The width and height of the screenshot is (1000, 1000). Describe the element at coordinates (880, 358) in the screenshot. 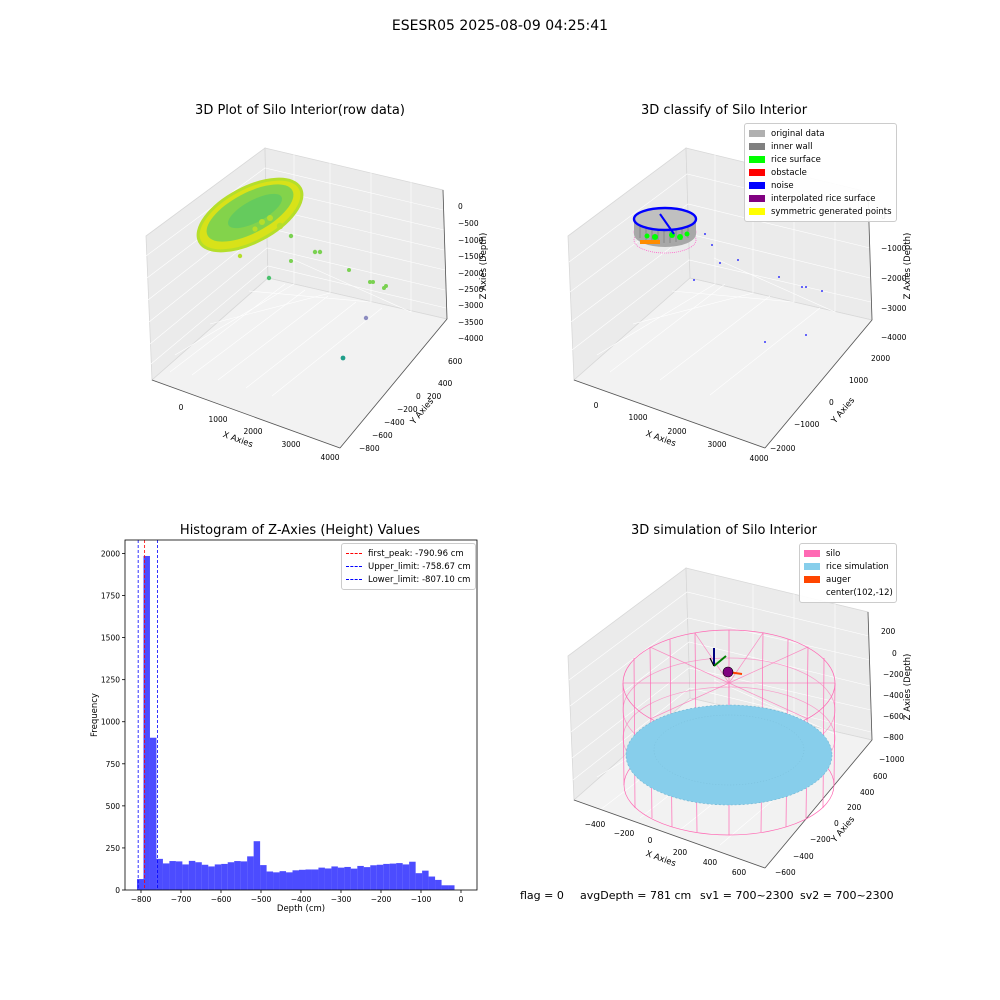

I see `p2-ytick: 2000` at that location.